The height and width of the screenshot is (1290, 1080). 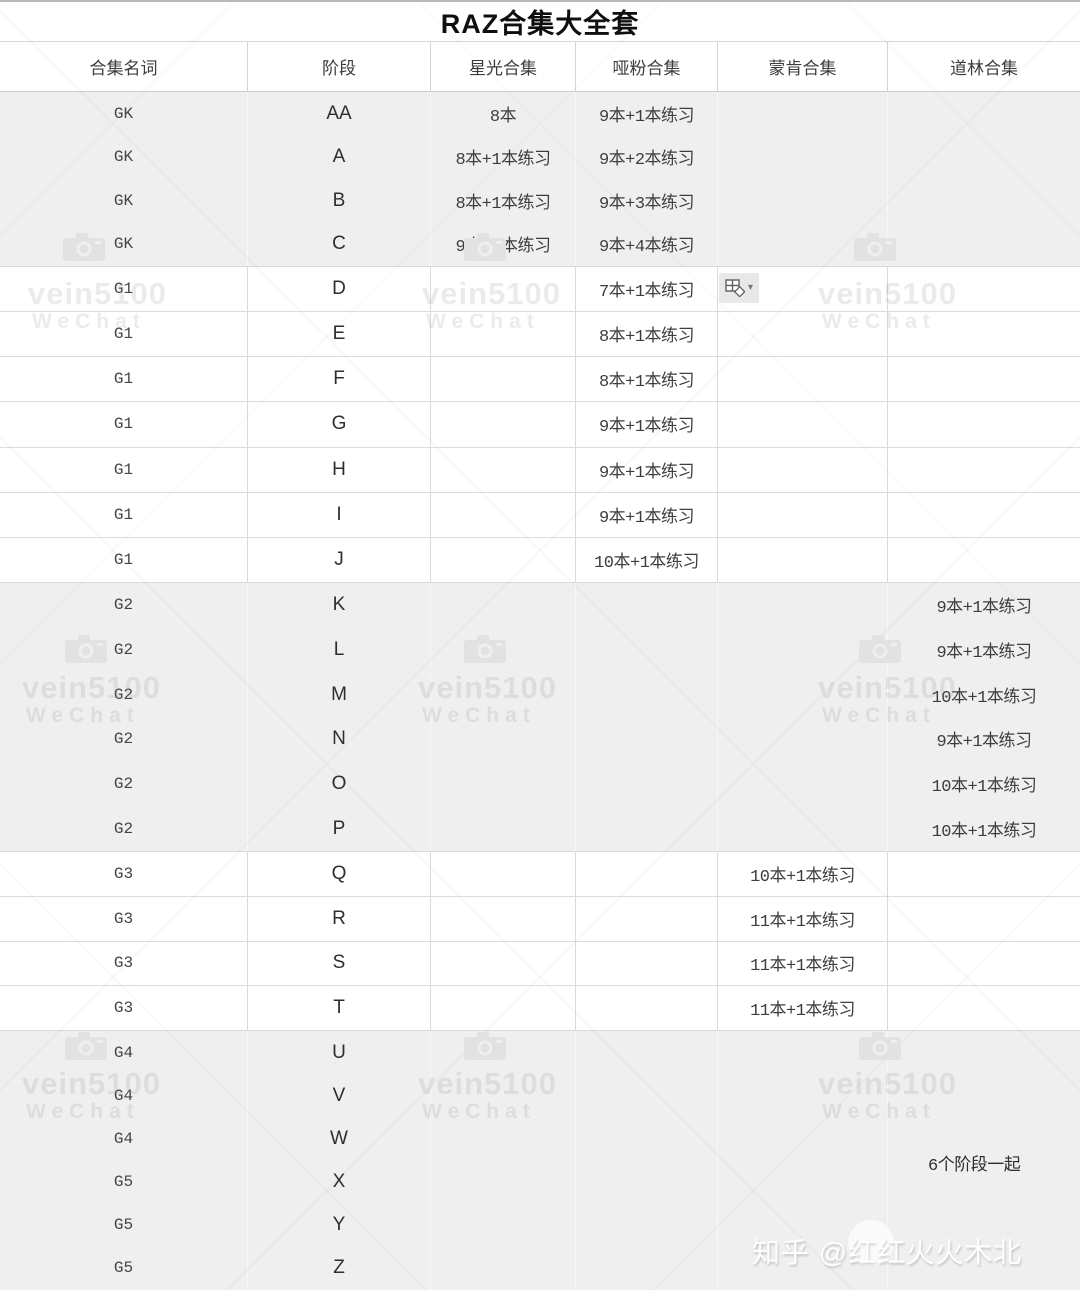 What do you see at coordinates (739, 288) in the screenshot?
I see `paste-options-button: ▾` at bounding box center [739, 288].